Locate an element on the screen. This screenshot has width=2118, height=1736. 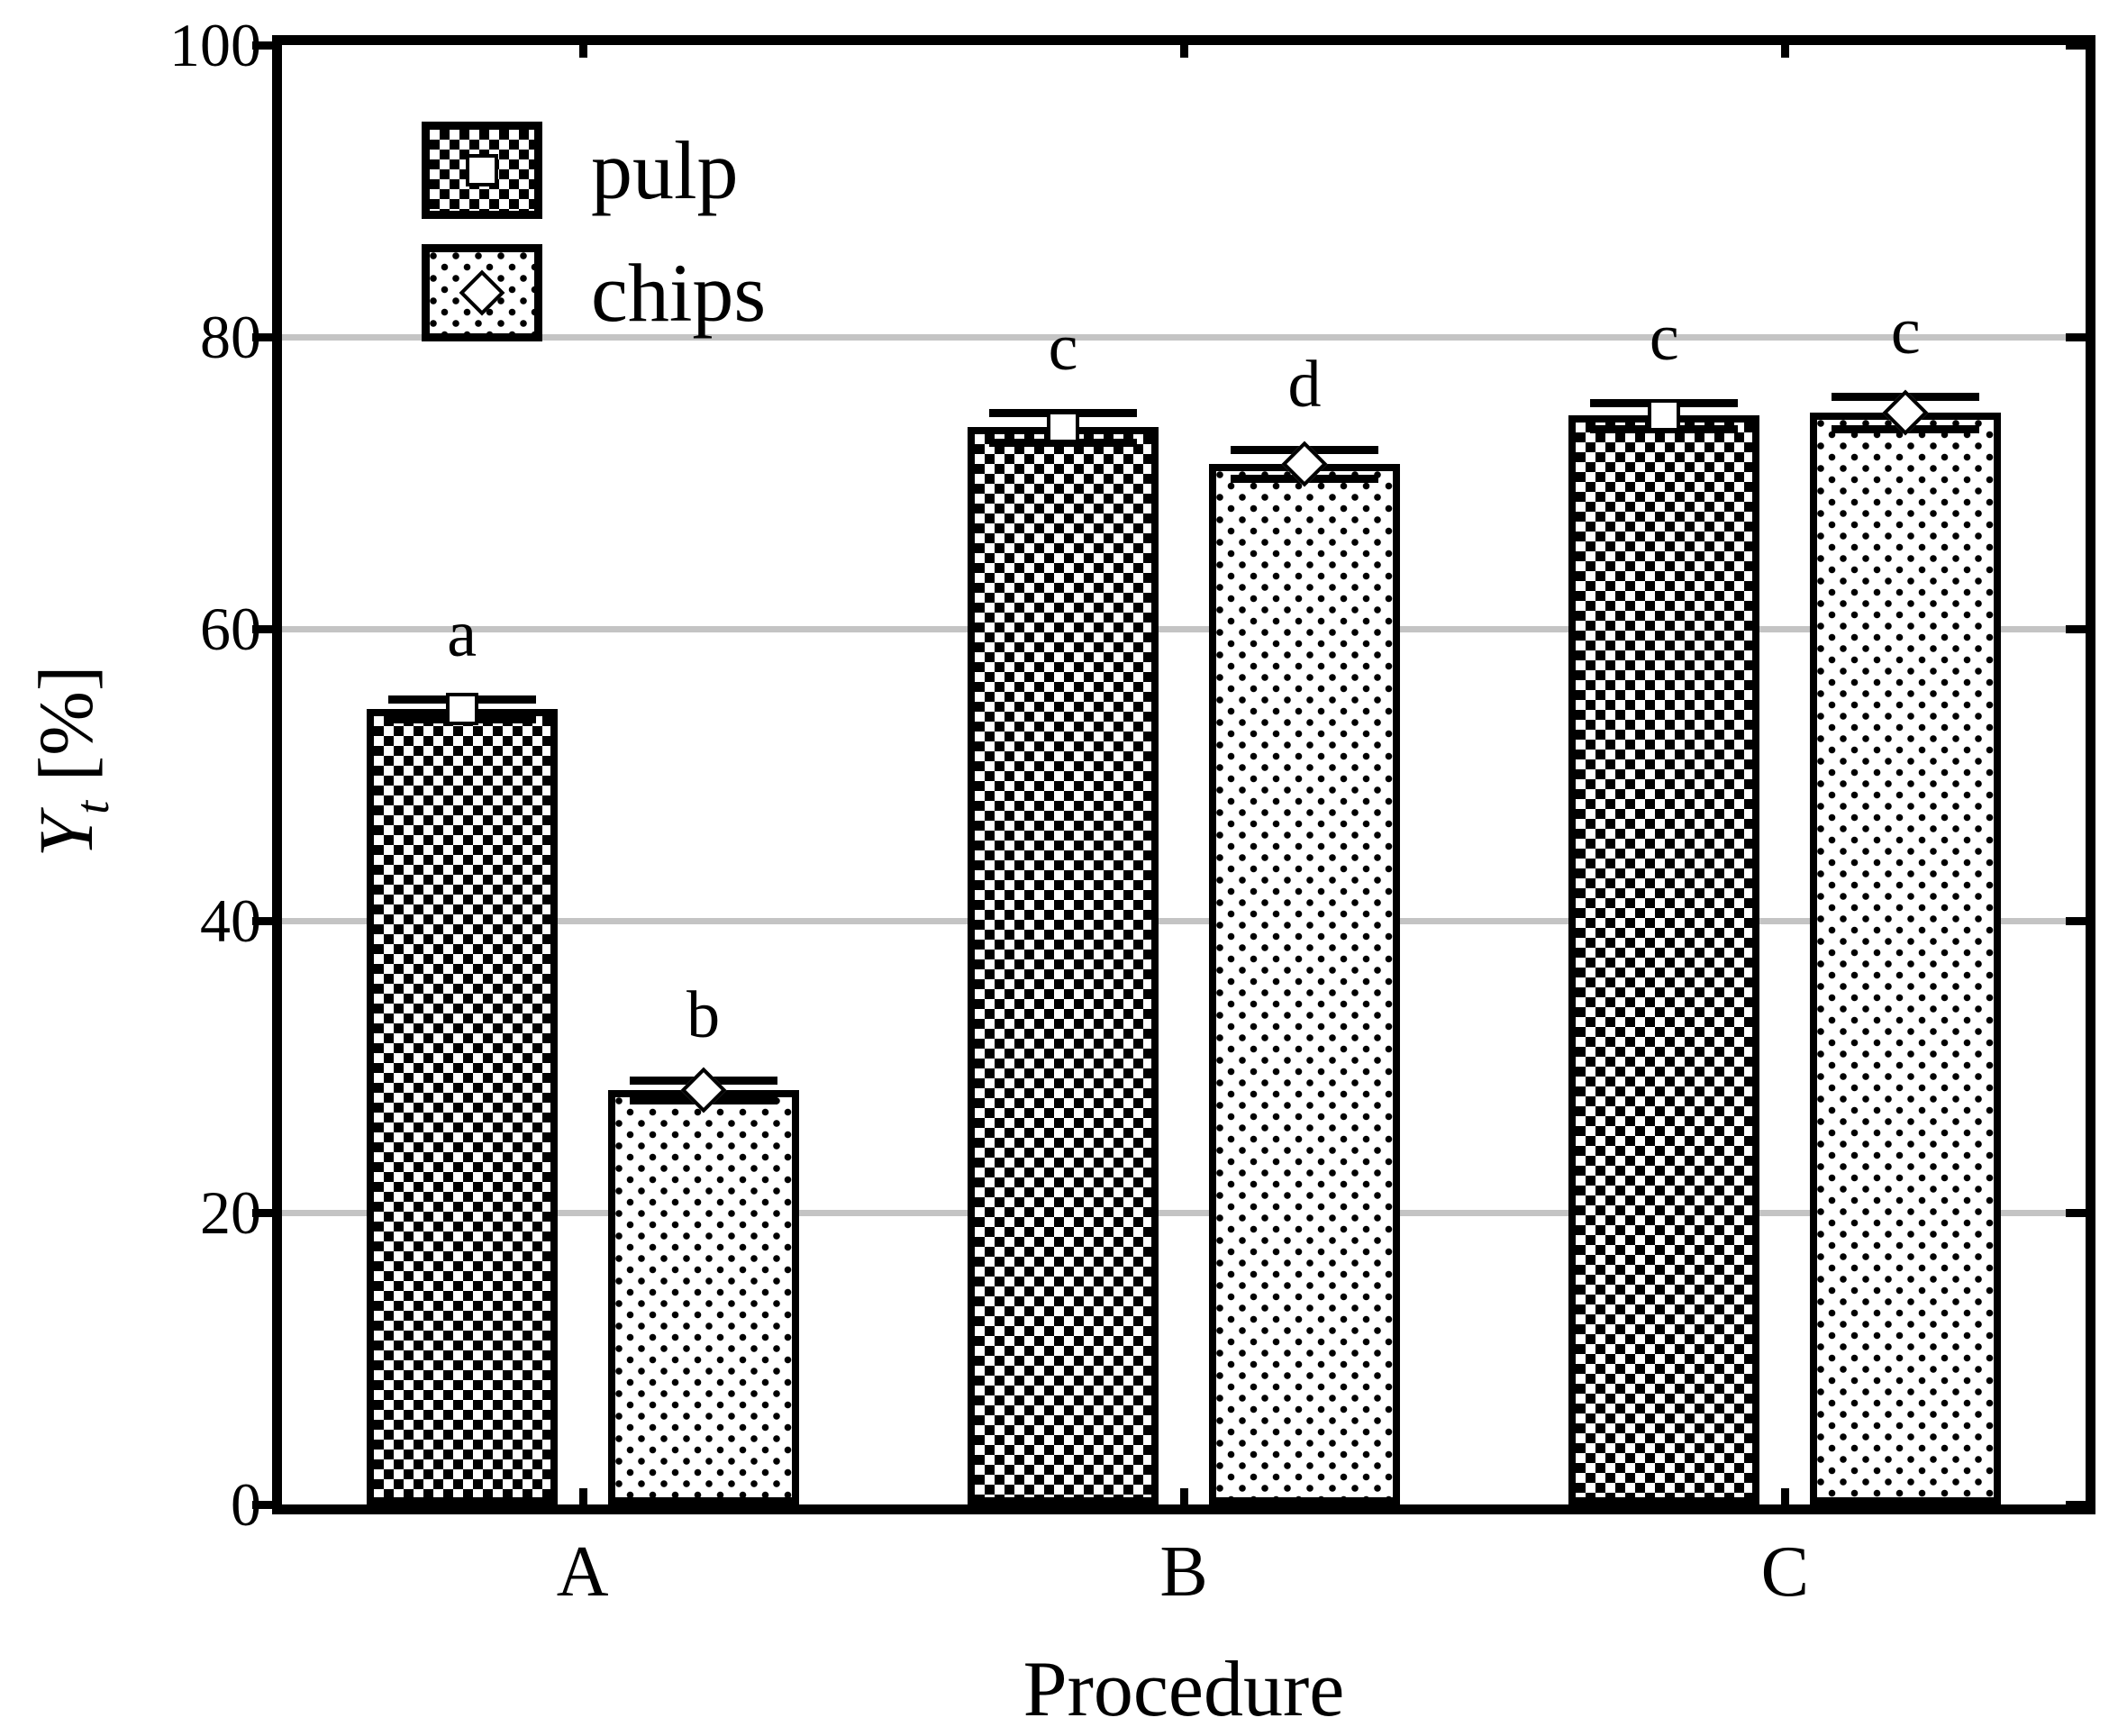
x-axis-tick-bottom-A is located at coordinates (582, 1496).